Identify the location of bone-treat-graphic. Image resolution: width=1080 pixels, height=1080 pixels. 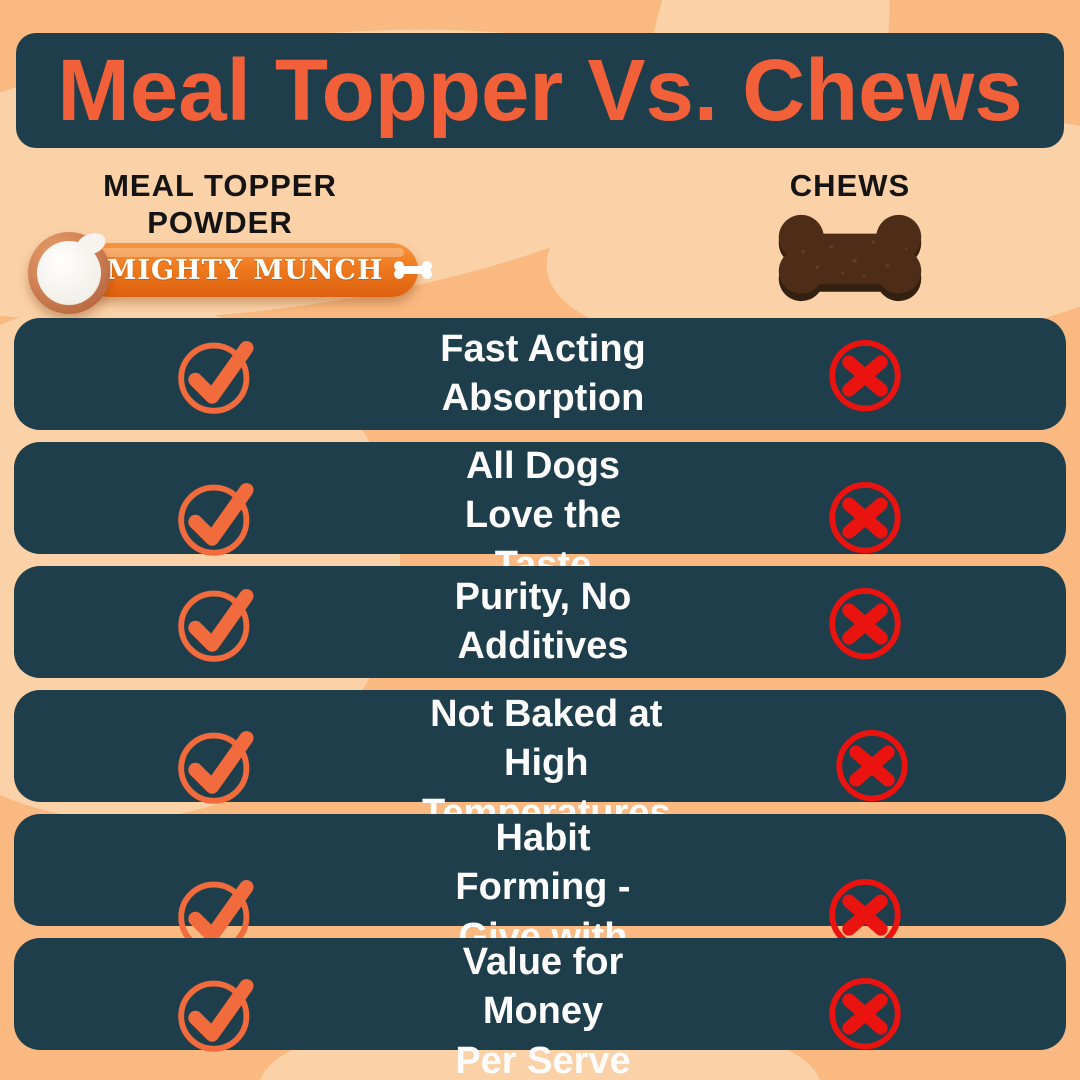
(850, 258).